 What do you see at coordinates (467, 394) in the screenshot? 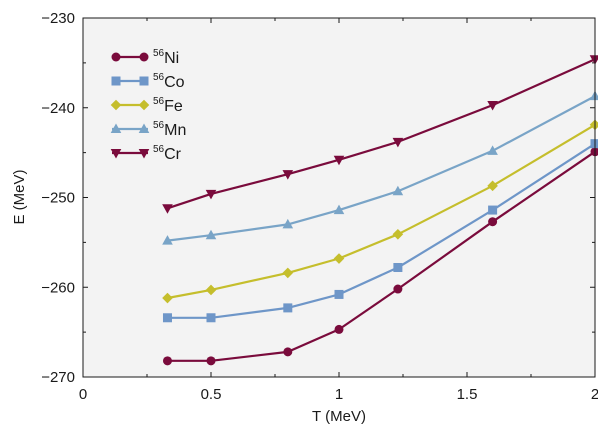
I see `x-tick-label: 1.5` at bounding box center [467, 394].